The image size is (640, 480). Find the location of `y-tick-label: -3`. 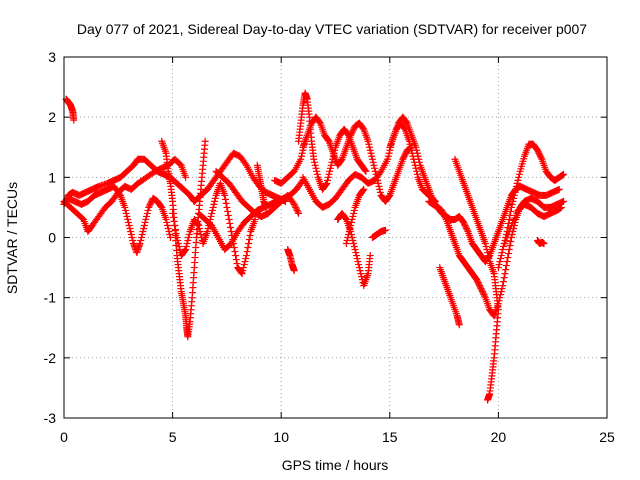

y-tick-label: -3 is located at coordinates (50, 418).